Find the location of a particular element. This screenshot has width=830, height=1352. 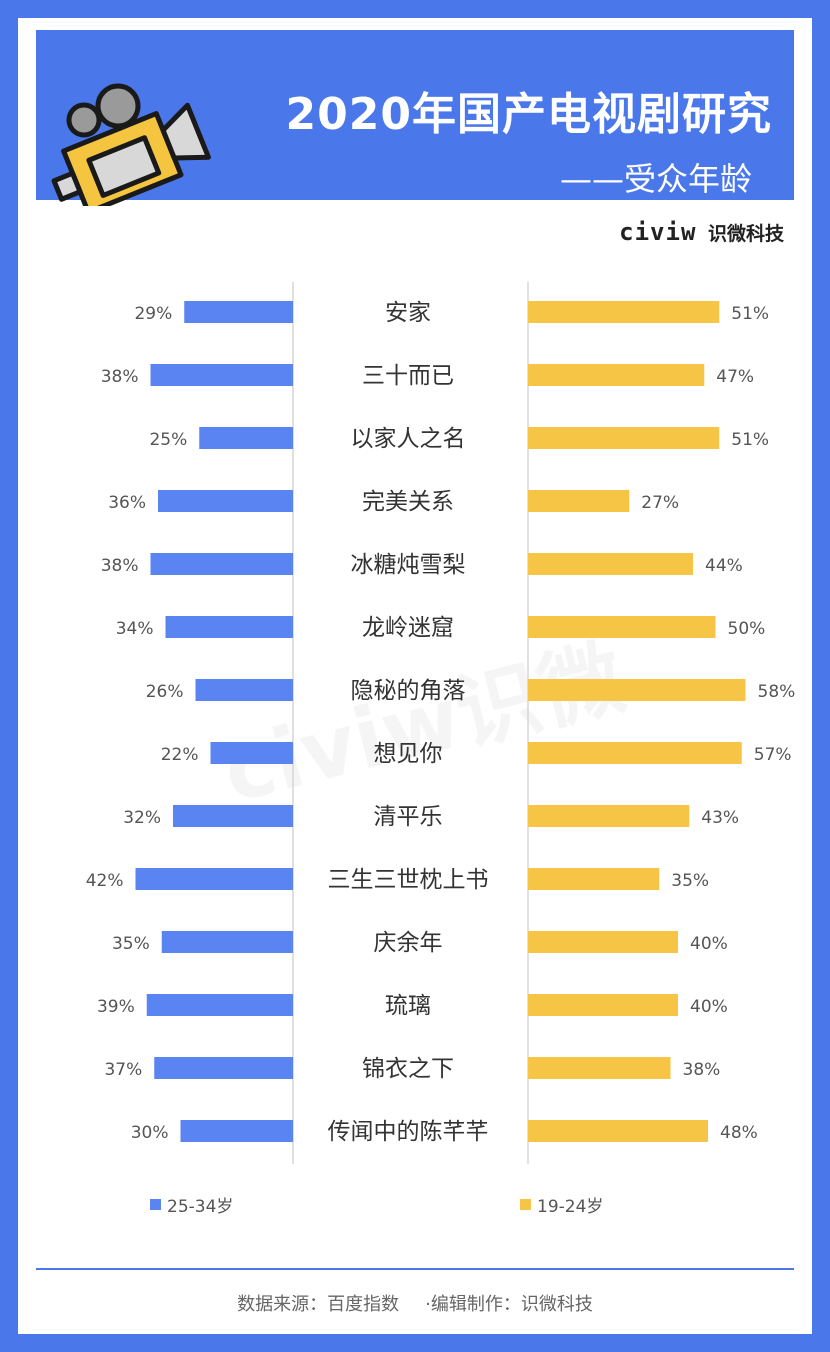

data-label-left: 35% is located at coordinates (131, 944).